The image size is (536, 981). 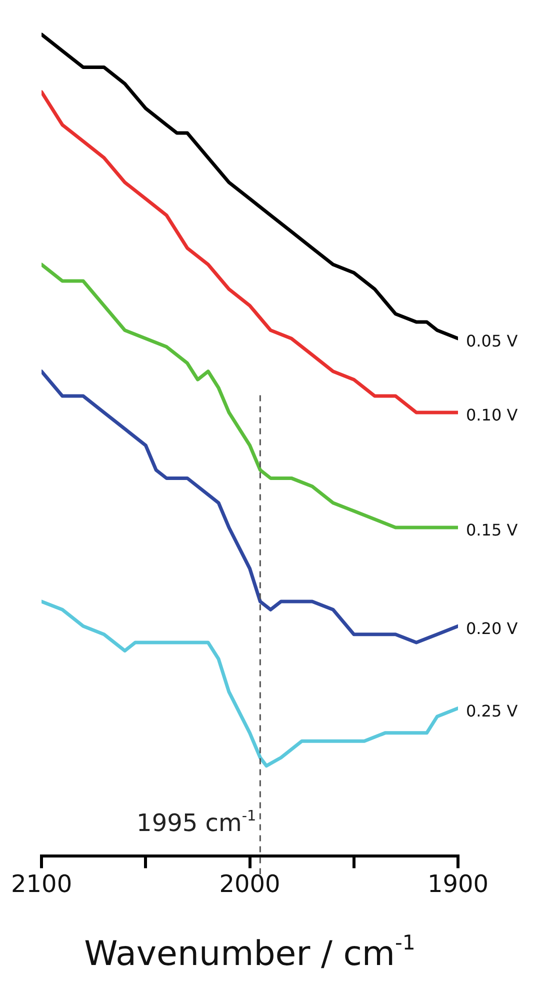 What do you see at coordinates (249, 884) in the screenshot?
I see `x-tick-label: 2000` at bounding box center [249, 884].